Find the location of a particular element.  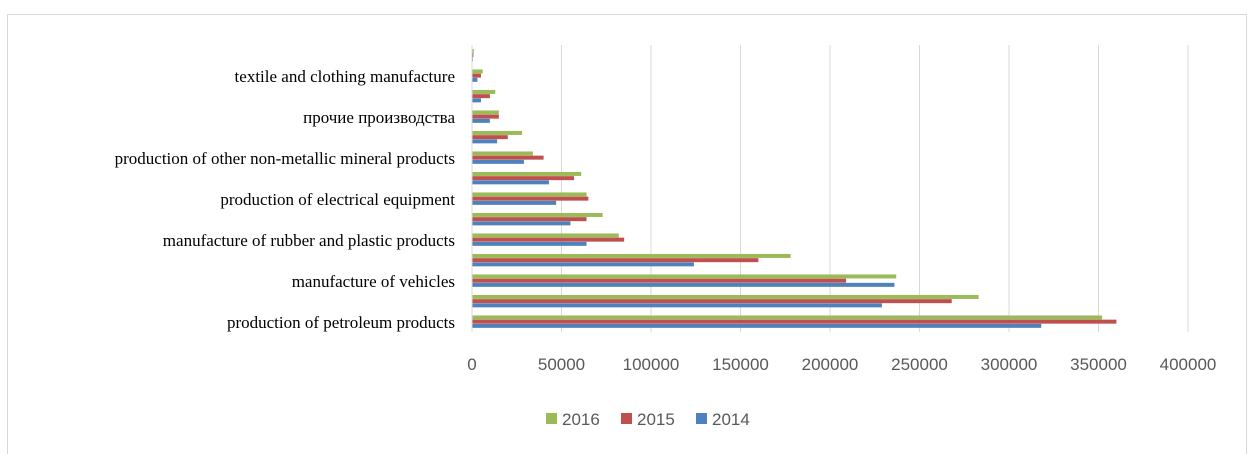

x-tick-label: 400000 is located at coordinates (1188, 364).